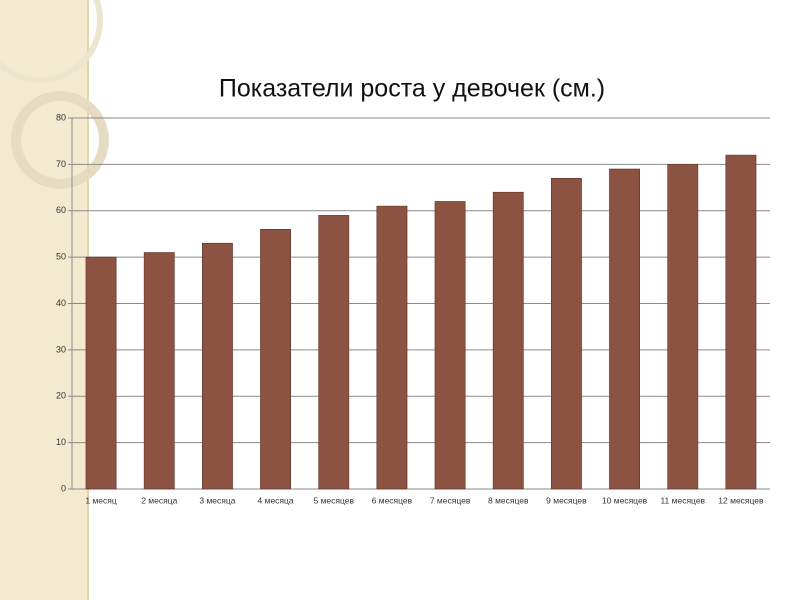 The image size is (800, 600). Describe the element at coordinates (412, 89) in the screenshot. I see `chart-title: Показатели роста у девочек (см.)` at that location.